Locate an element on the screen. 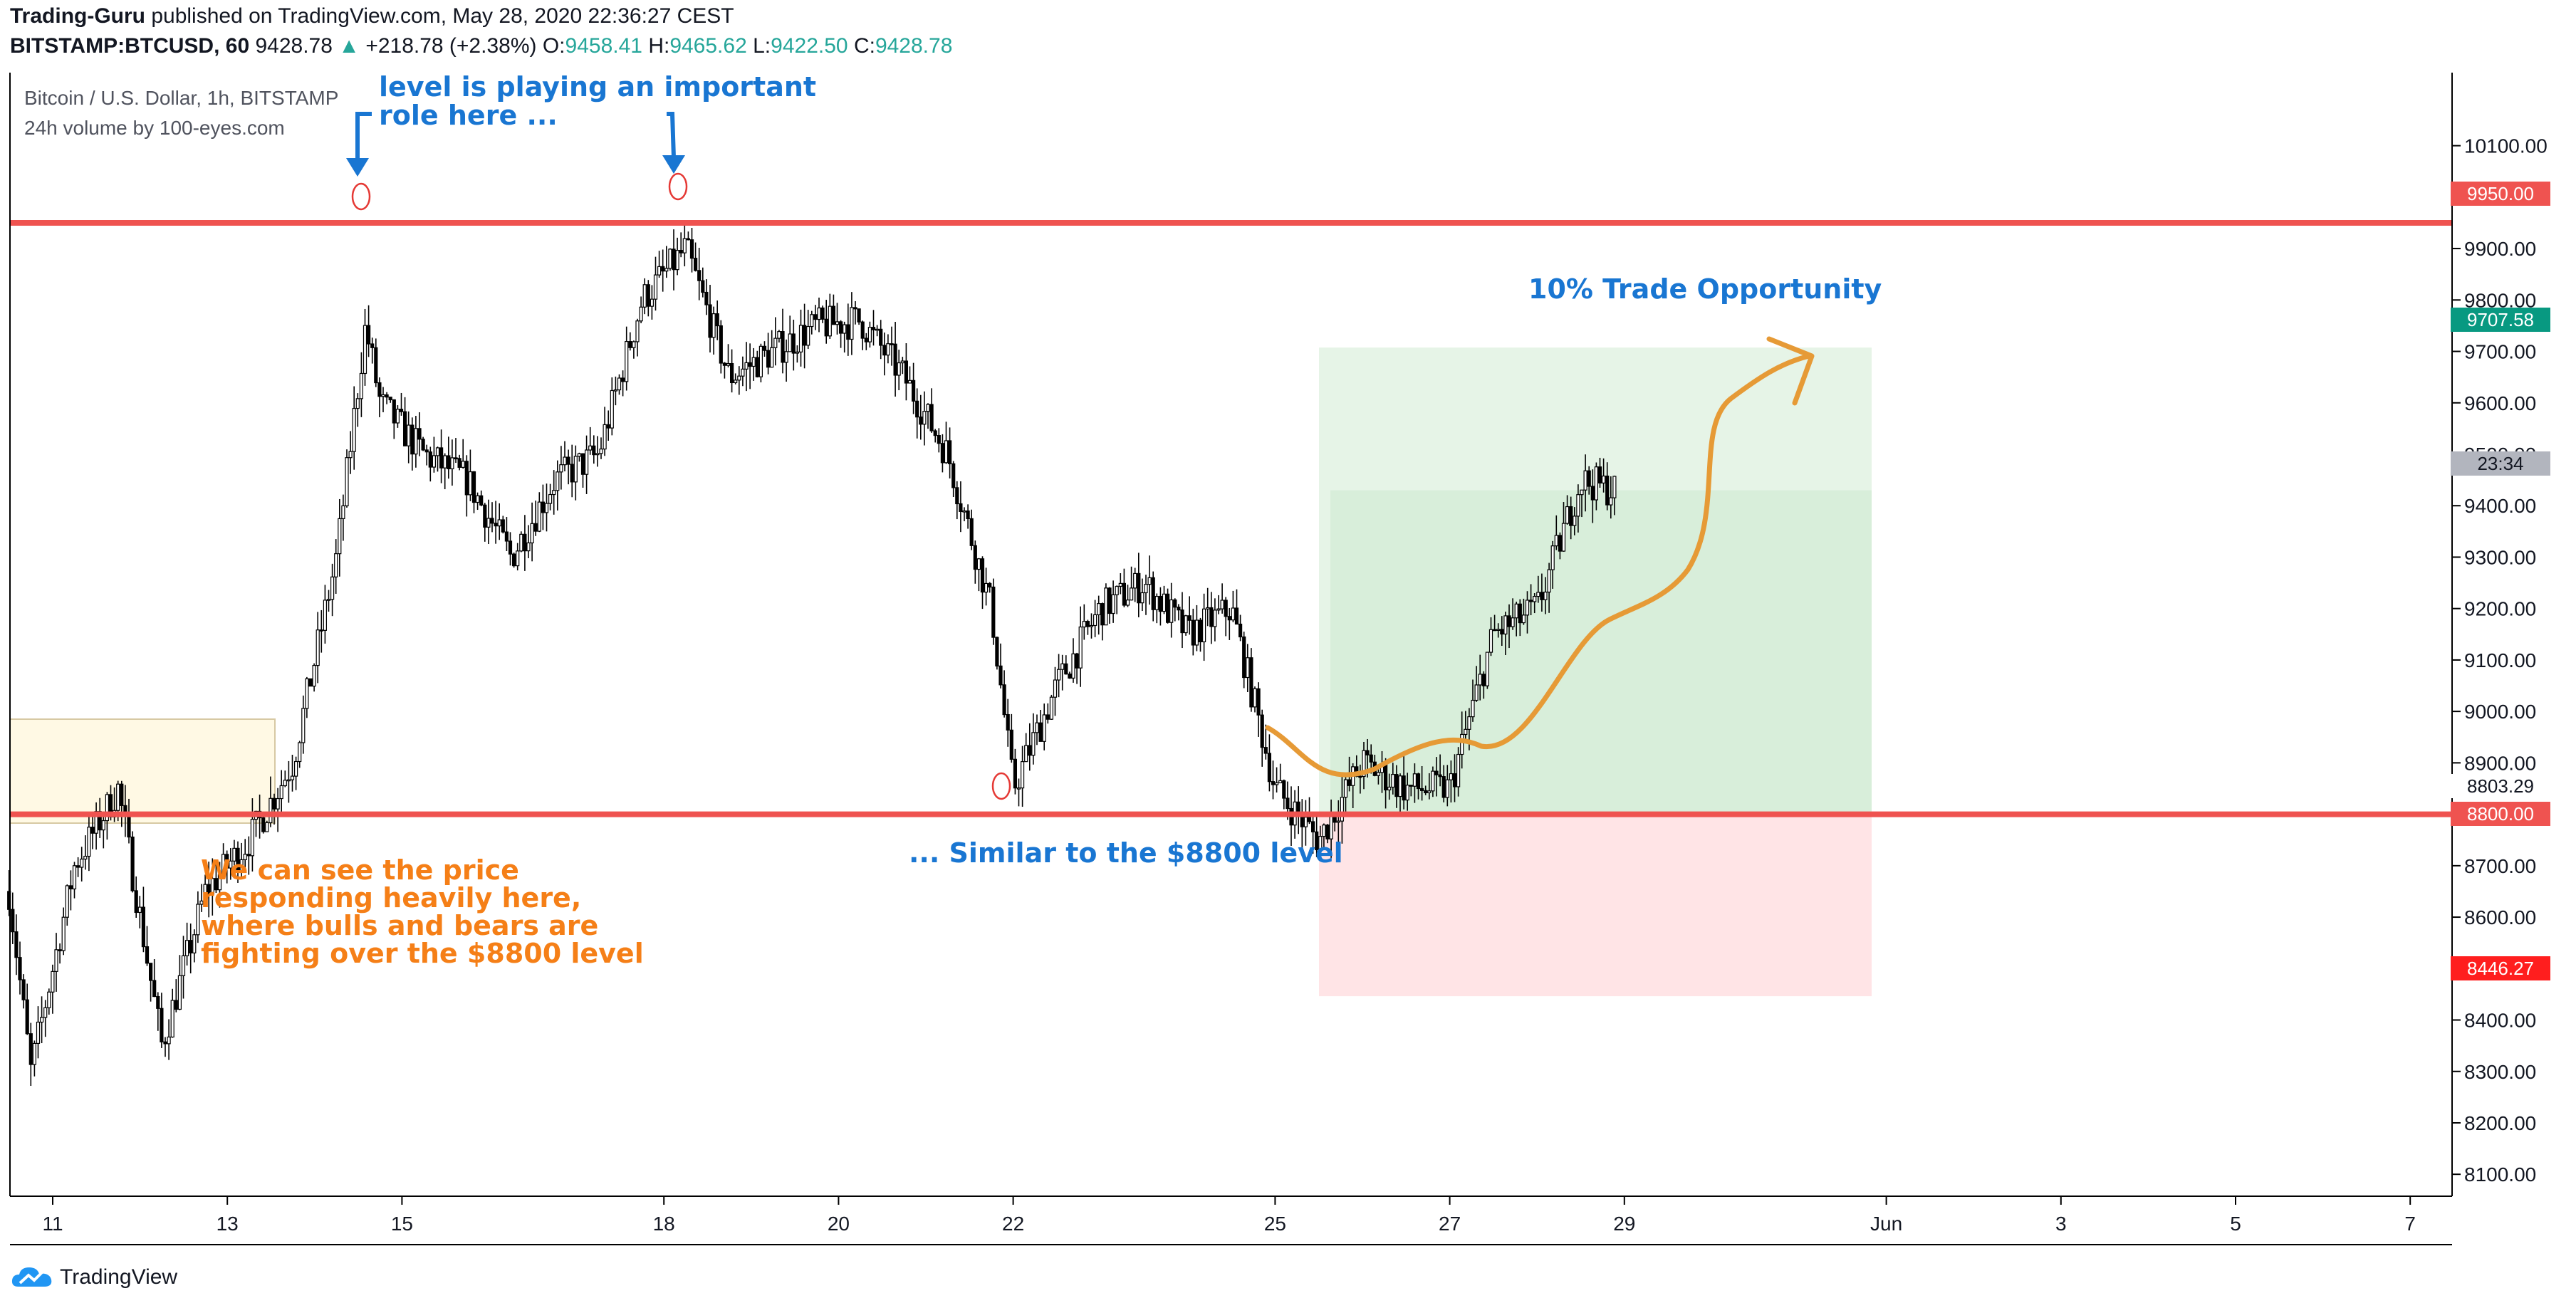 Image resolution: width=2576 pixels, height=1308 pixels. resistance-price-label: 9950.00 is located at coordinates (2500, 194).